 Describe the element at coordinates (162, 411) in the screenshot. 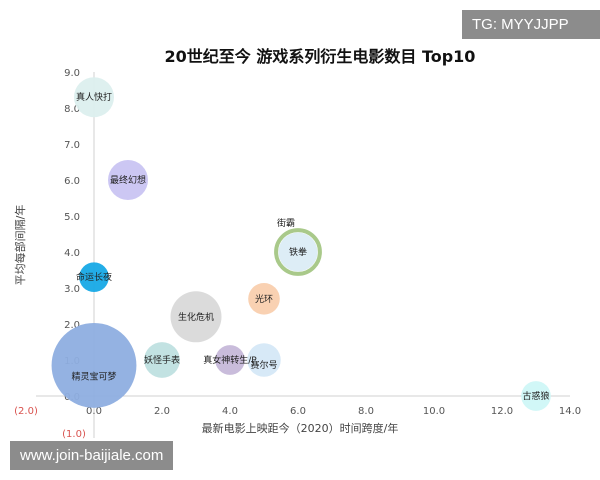

I see `x-tick-label: 2.0` at that location.